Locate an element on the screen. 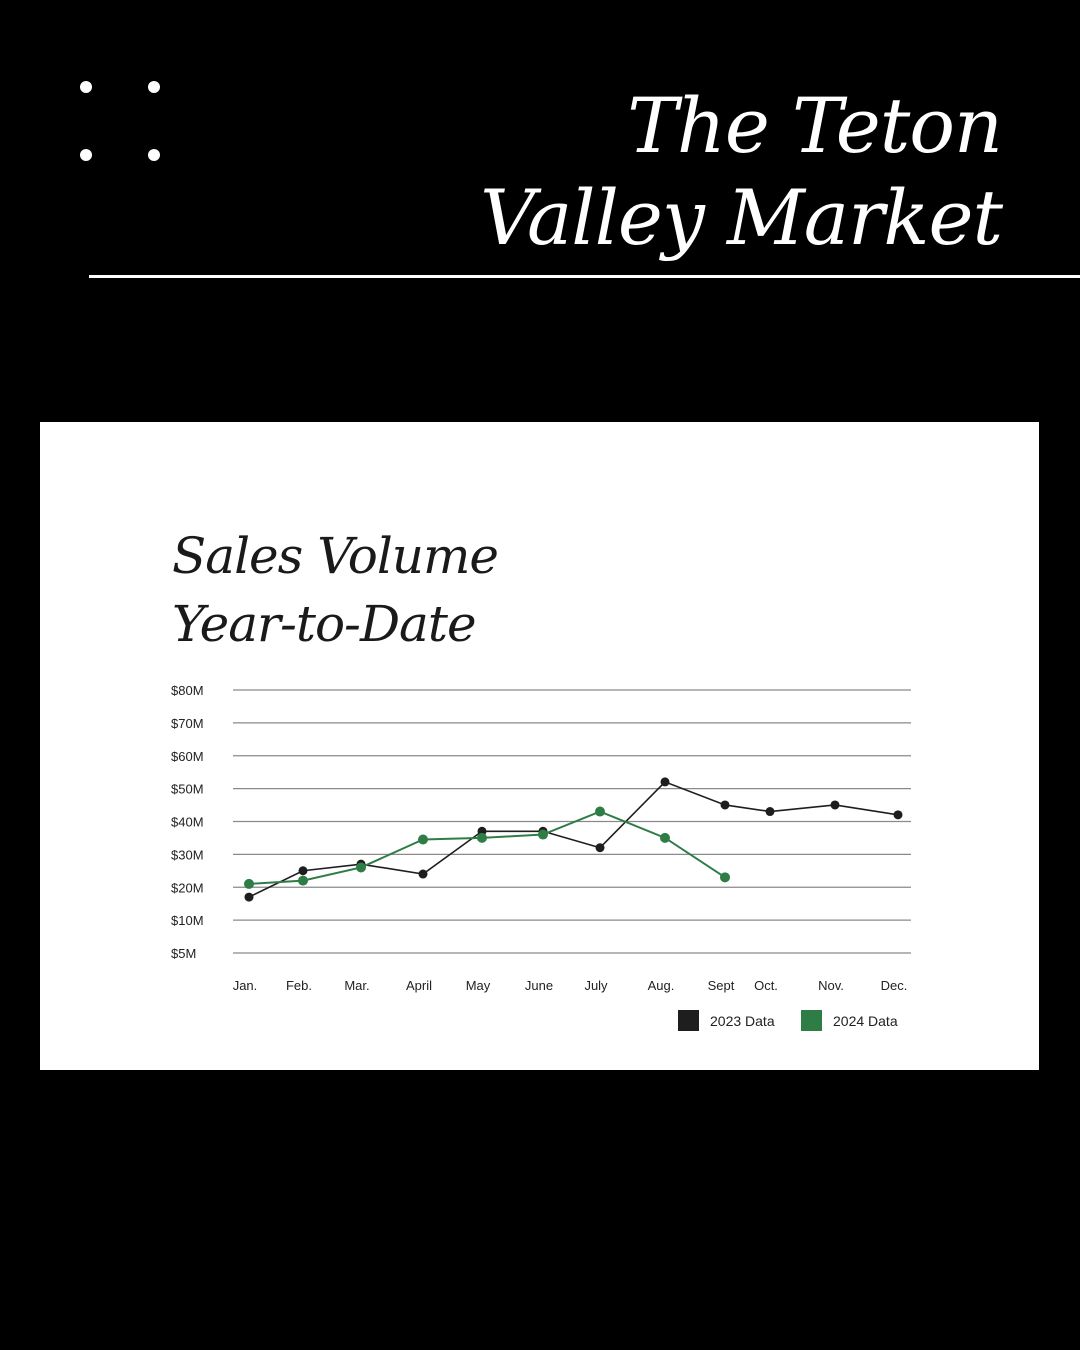  title-line-2: Valley Market is located at coordinates (741, 217).